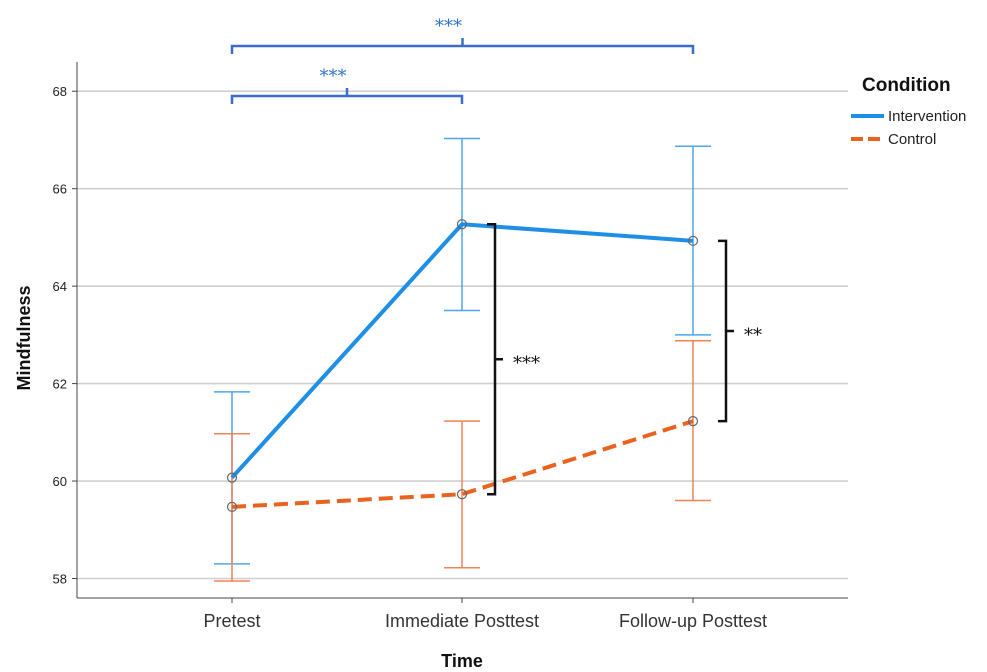  Describe the element at coordinates (65, 335) in the screenshot. I see `y-tick-labels: 58 60 62 64 66 68` at that location.